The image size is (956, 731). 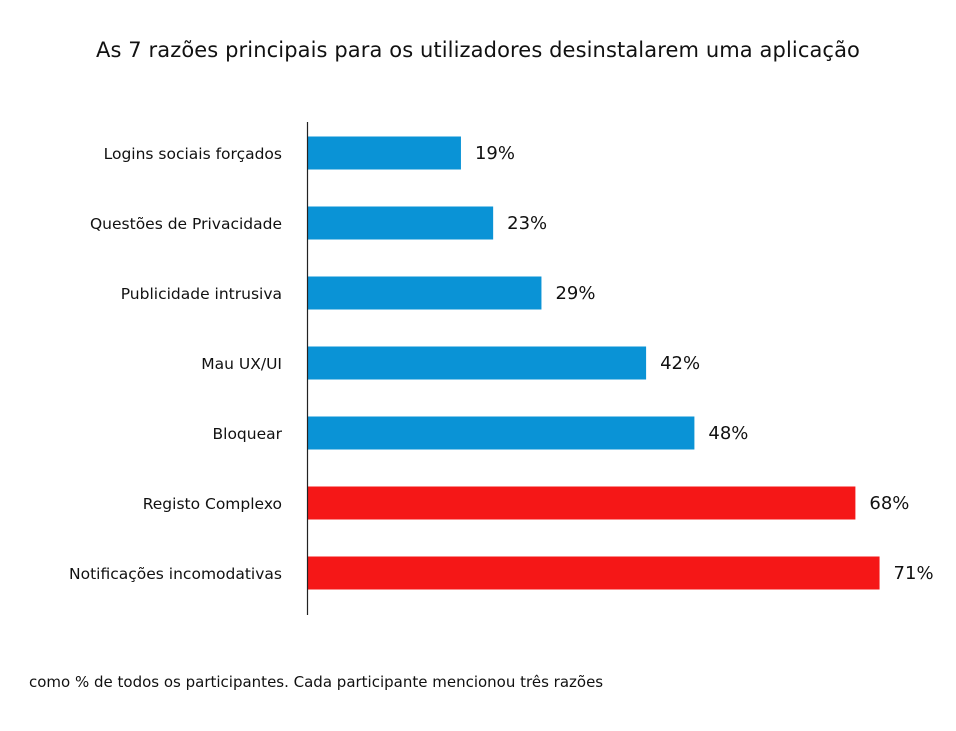 I want to click on value-label-logins-sociais-forcados: 19%, so click(x=495, y=153).